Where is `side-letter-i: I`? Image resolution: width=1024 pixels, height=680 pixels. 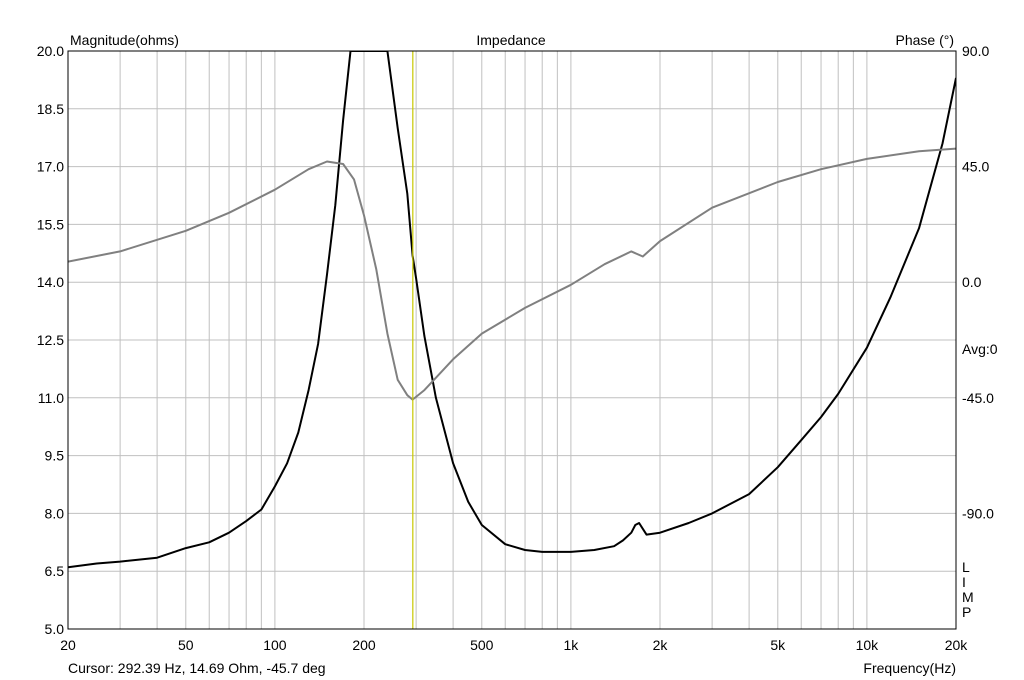
side-letter-i: I is located at coordinates (964, 582).